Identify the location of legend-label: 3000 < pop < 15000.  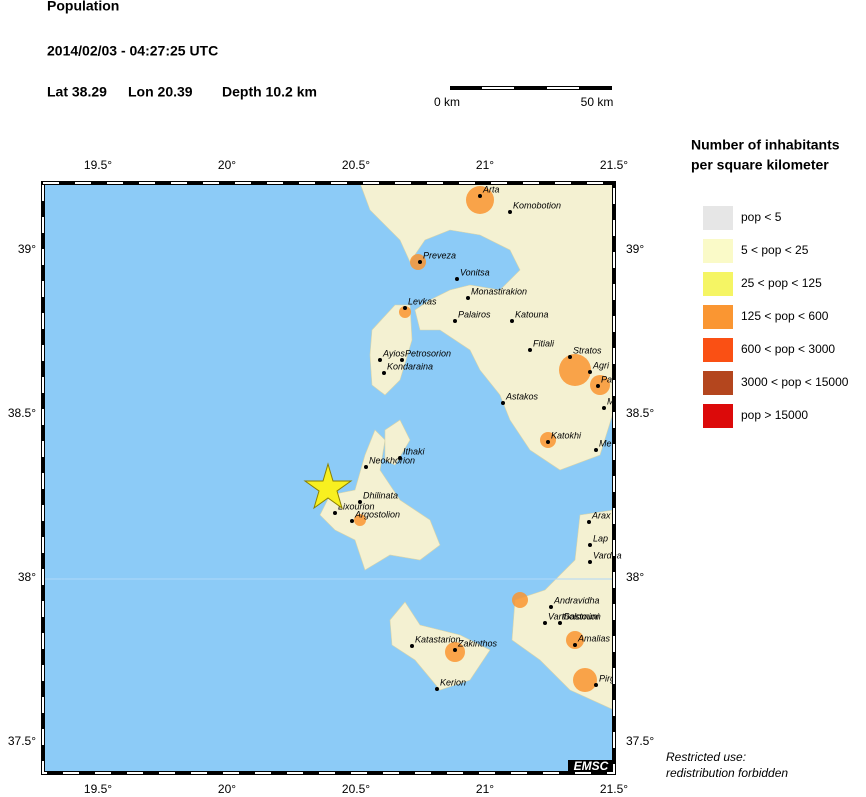
(795, 382).